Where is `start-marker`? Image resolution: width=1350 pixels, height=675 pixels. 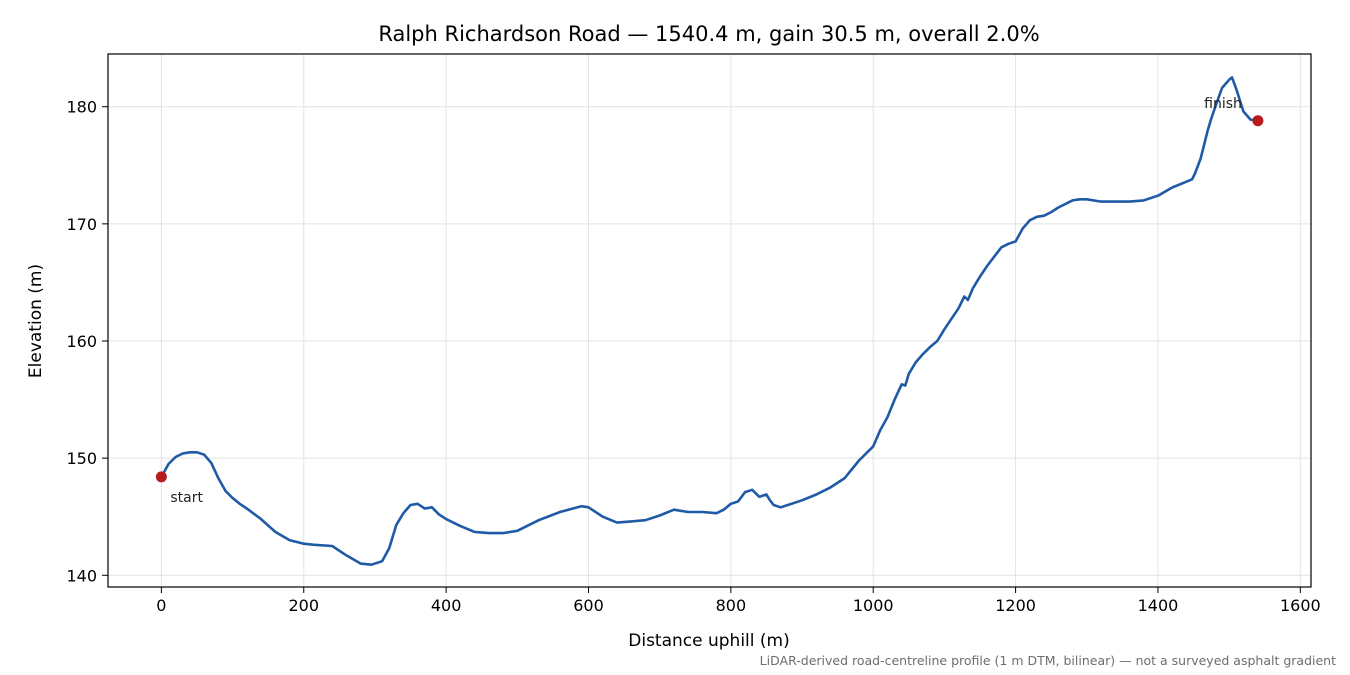
start-marker is located at coordinates (161, 477).